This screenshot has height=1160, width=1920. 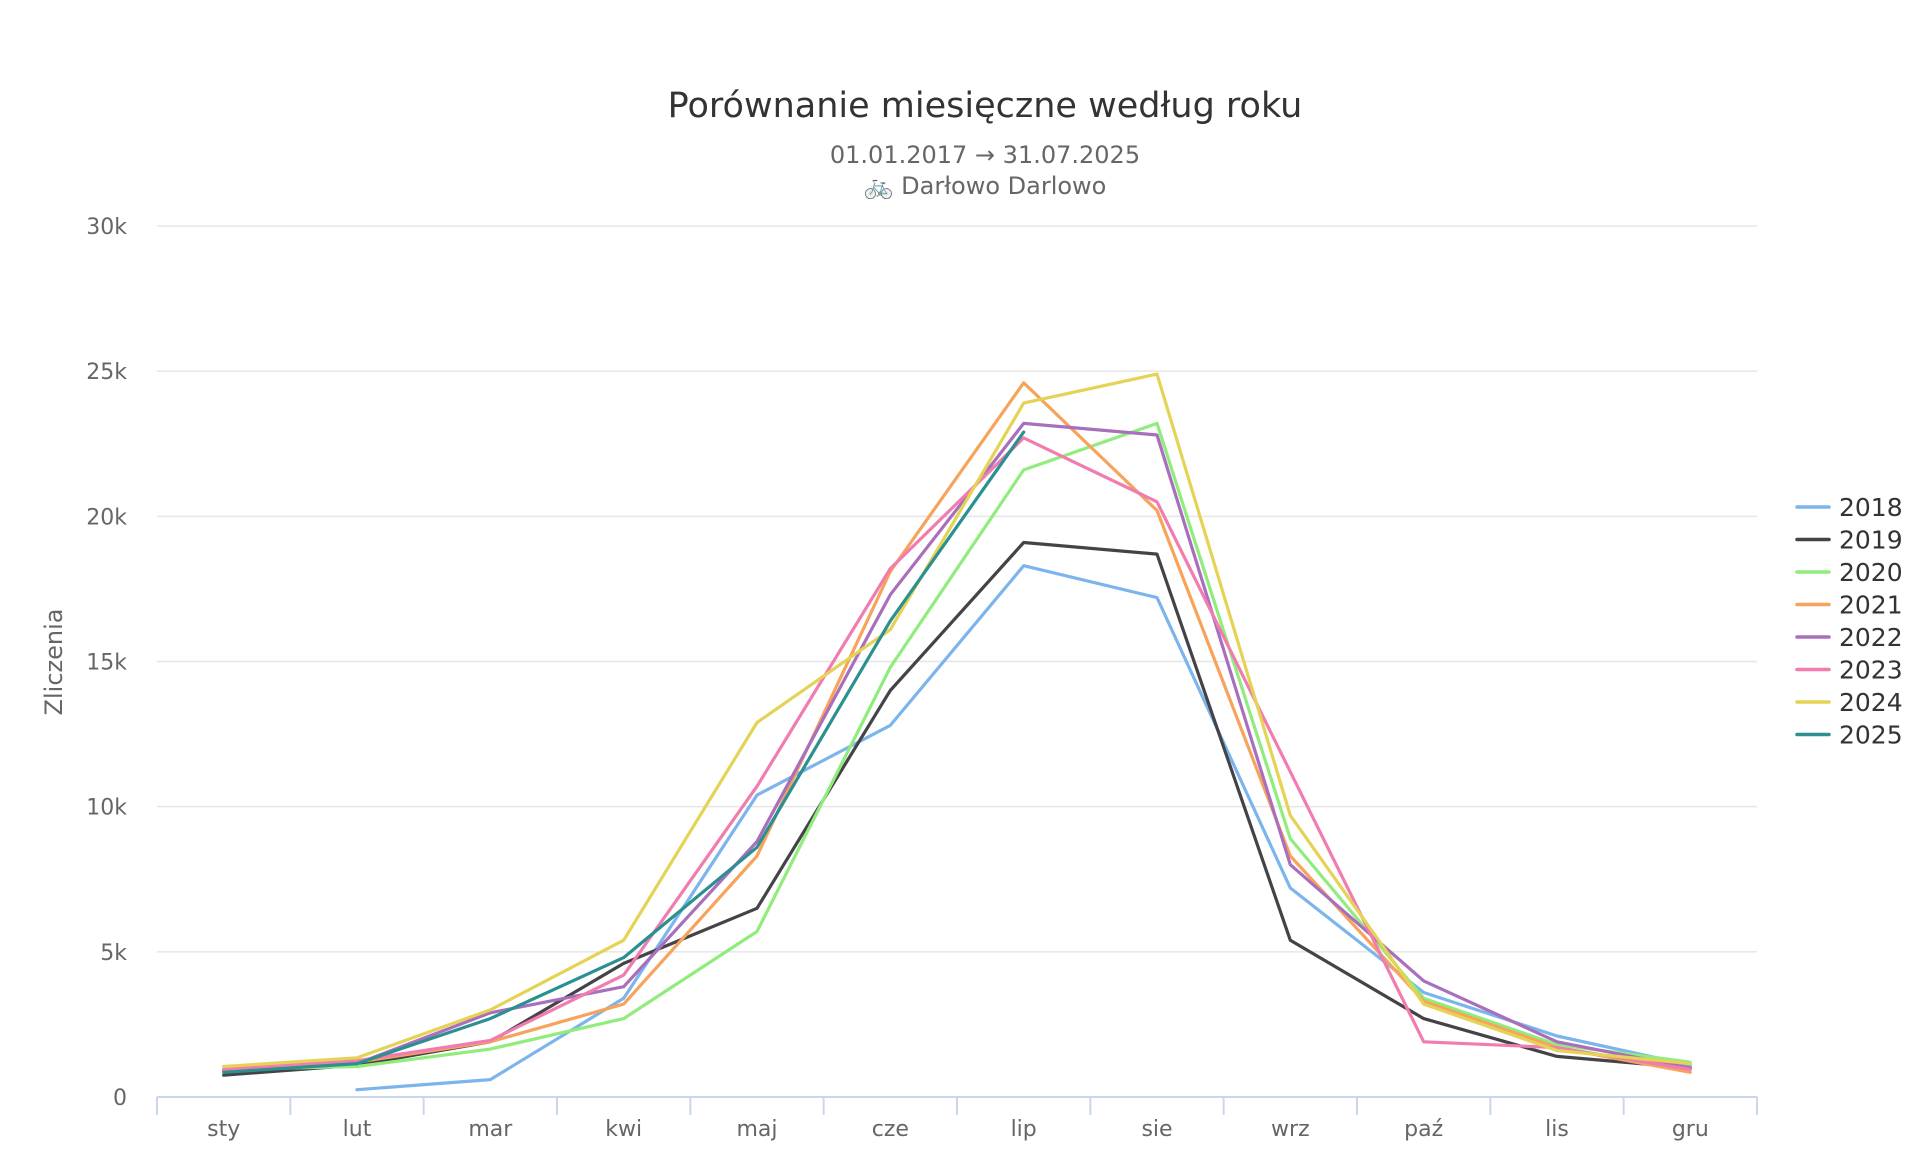 I want to click on legend-item-2025: 2025, so click(x=1849, y=735).